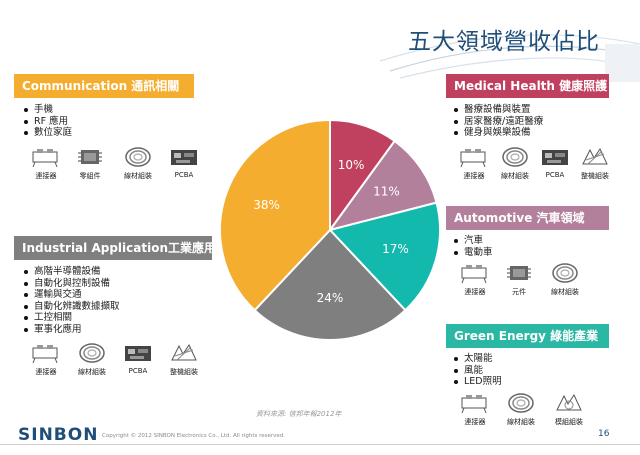  I want to click on industrial-parts: 連接器 線材組裝 PCBA 整機組裝, so click(116, 359).